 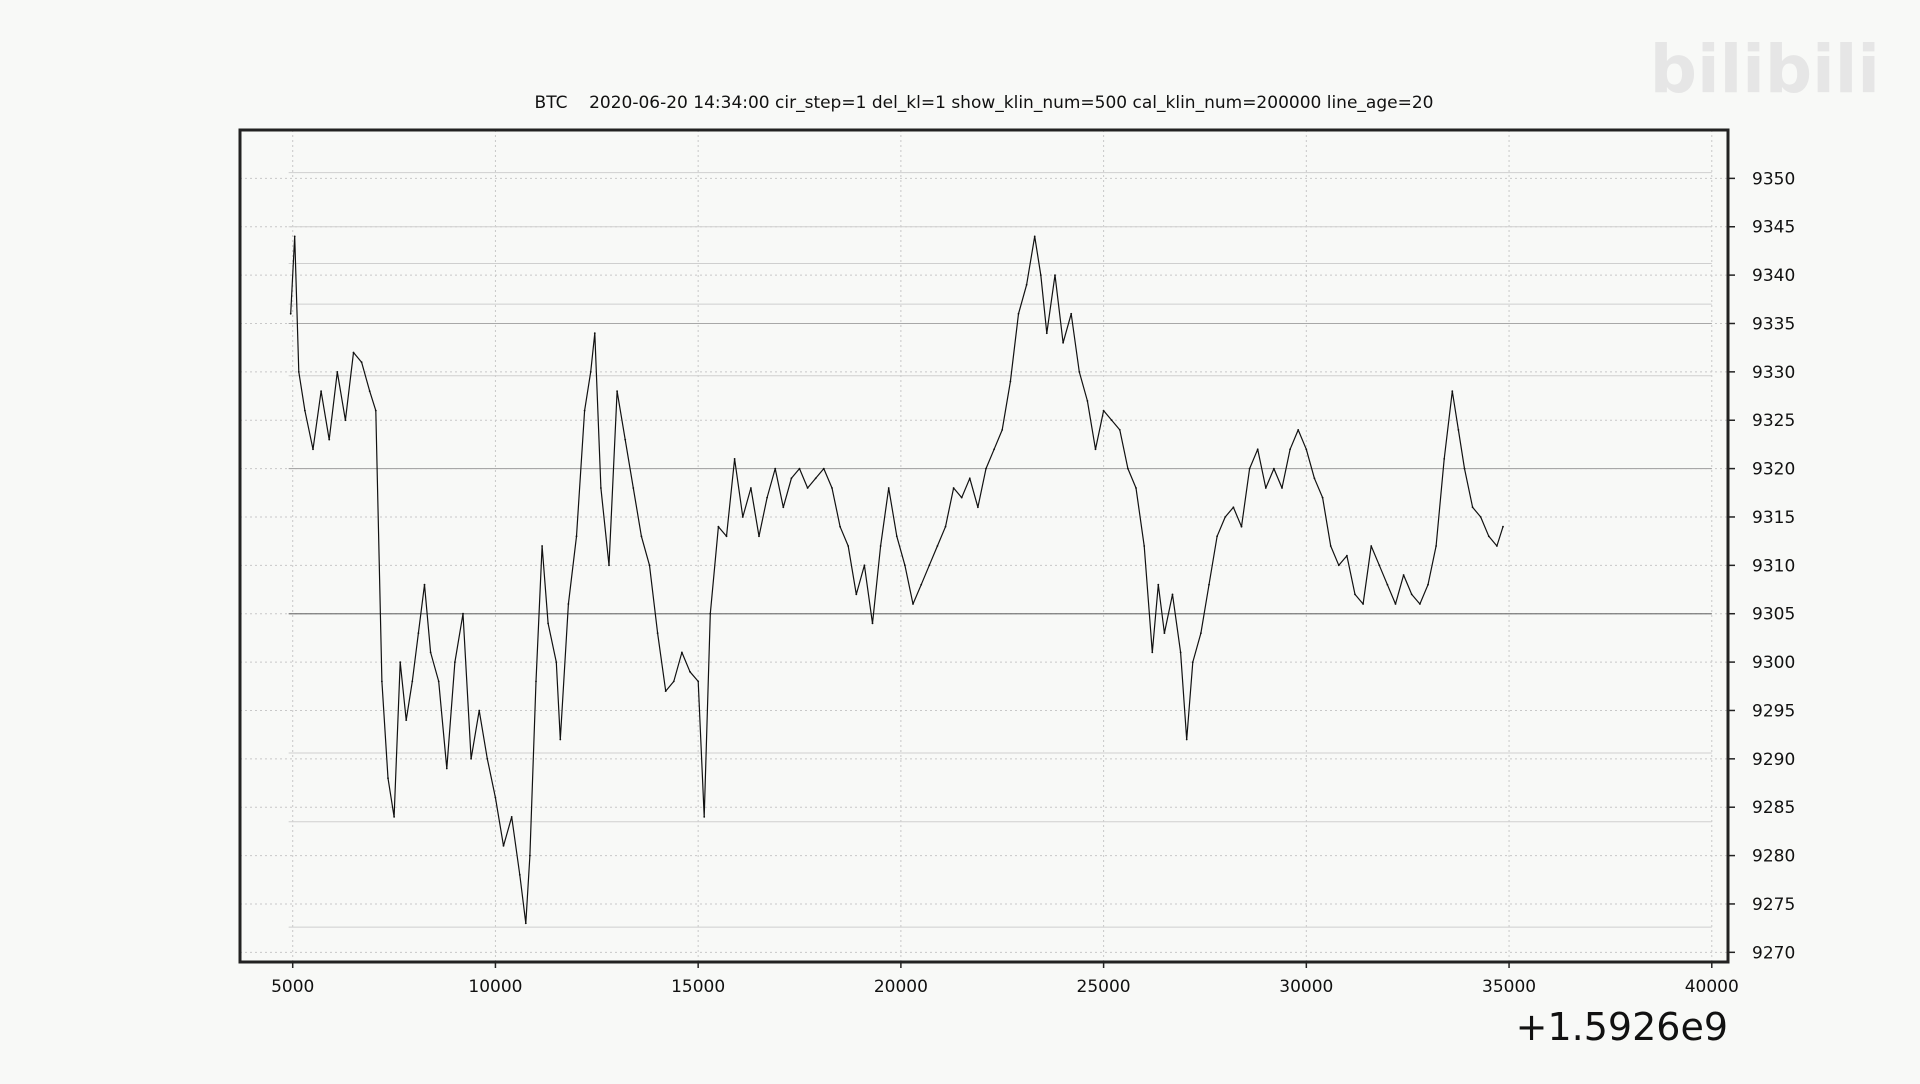 I want to click on x-tick-label: 40000, so click(x=1712, y=987).